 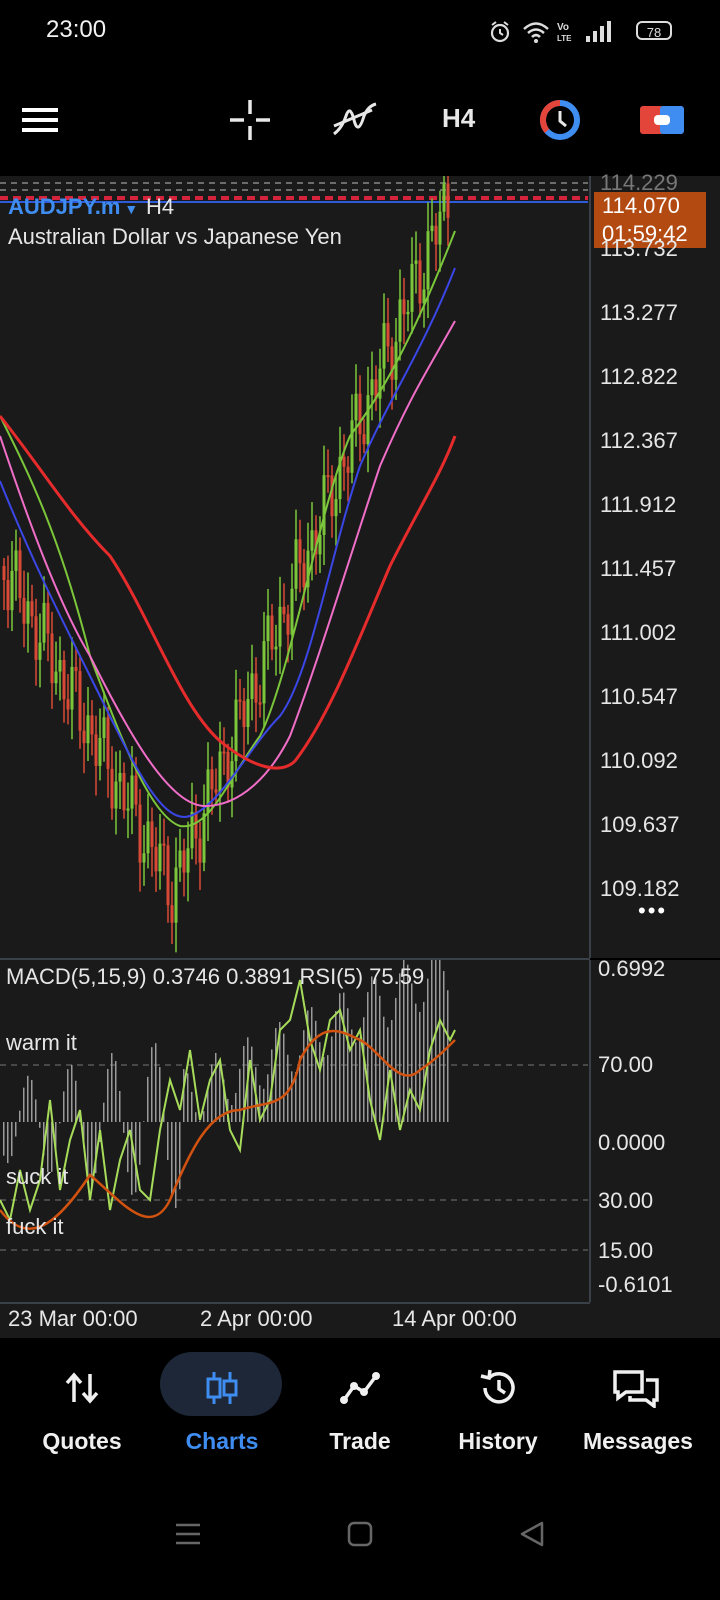 What do you see at coordinates (564, 38) in the screenshot?
I see `svg-text: LTE` at bounding box center [564, 38].